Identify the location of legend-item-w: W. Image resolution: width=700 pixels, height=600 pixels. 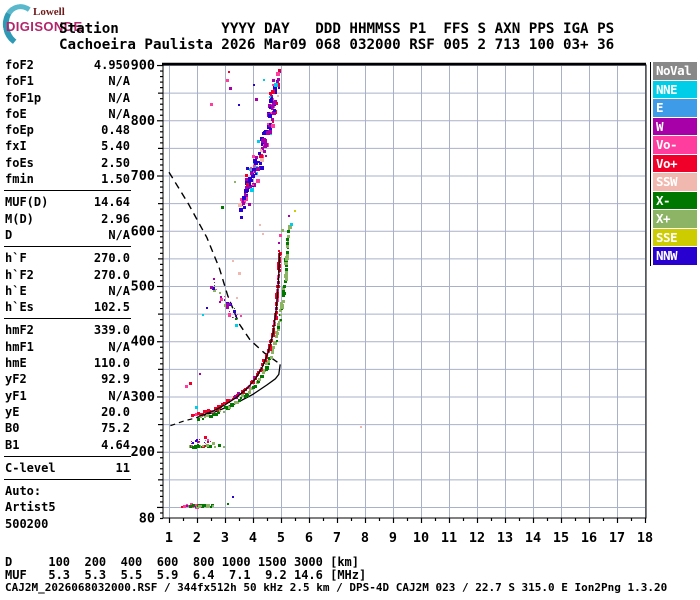
(675, 126).